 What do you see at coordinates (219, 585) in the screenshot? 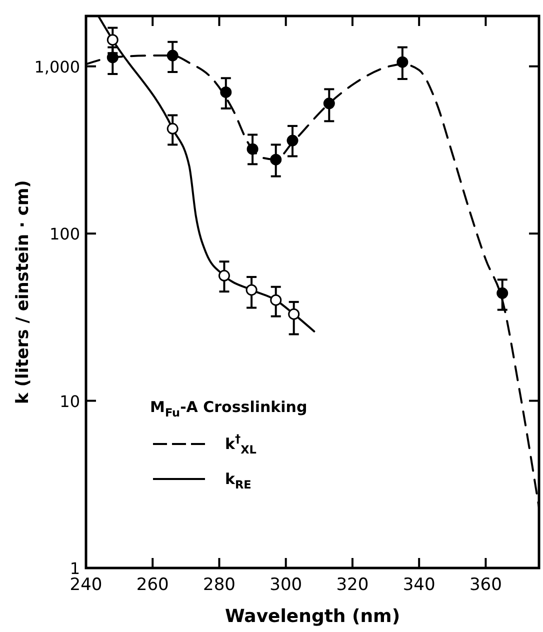
I see `x-tick-label: 280` at bounding box center [219, 585].